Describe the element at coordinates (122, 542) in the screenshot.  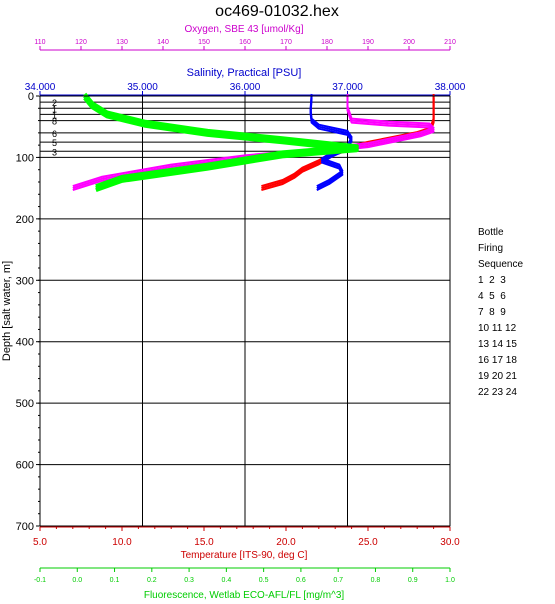
I see `temperature-tick-label: 10.0` at that location.